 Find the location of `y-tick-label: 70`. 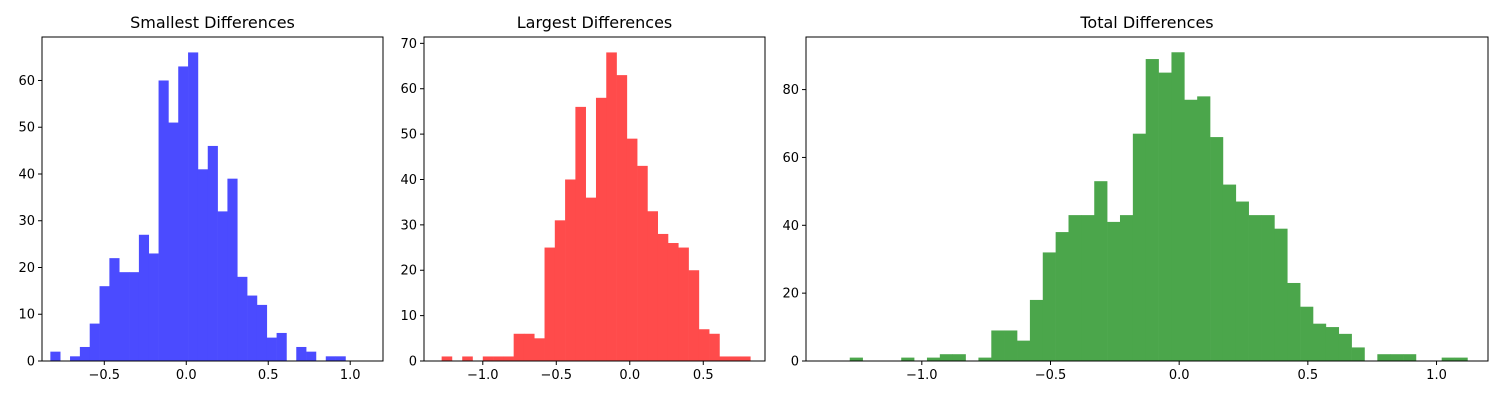

y-tick-label: 70 is located at coordinates (408, 44).